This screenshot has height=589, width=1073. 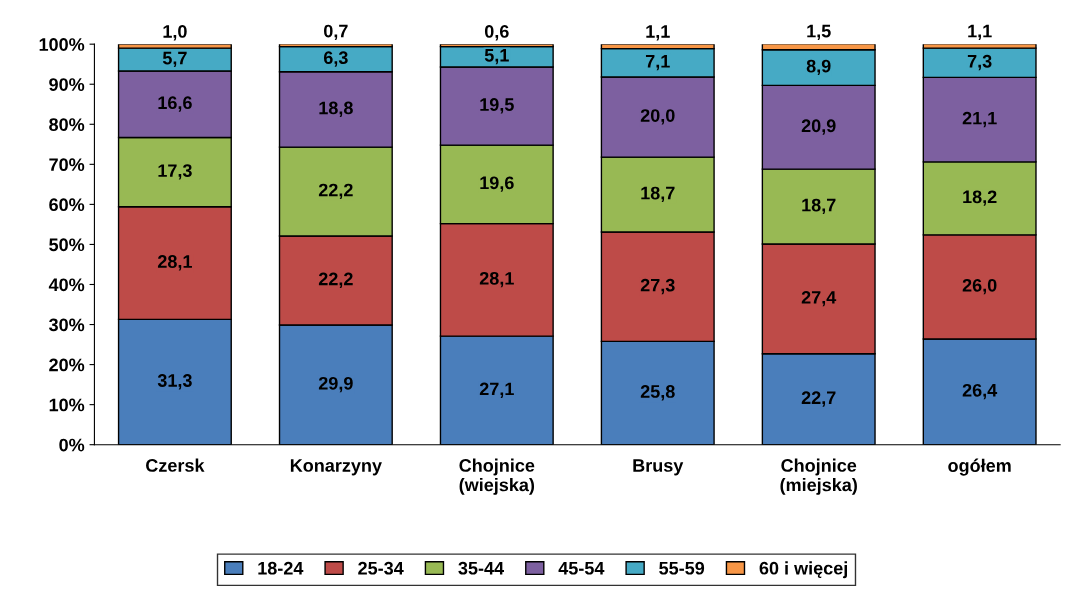 I want to click on legend-label: 60 i więcej, so click(x=803, y=570).